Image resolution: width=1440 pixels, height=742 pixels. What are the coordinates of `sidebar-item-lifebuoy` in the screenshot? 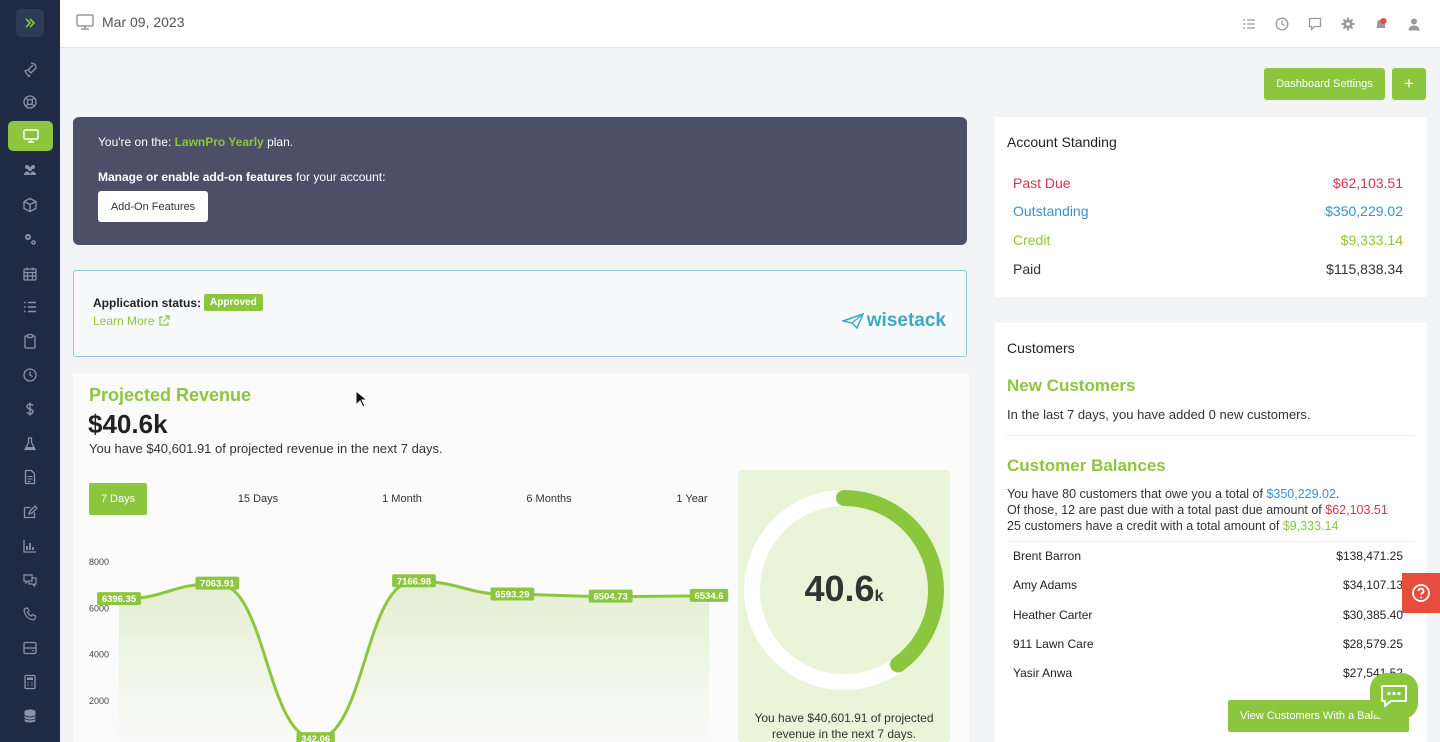 It's located at (30, 102).